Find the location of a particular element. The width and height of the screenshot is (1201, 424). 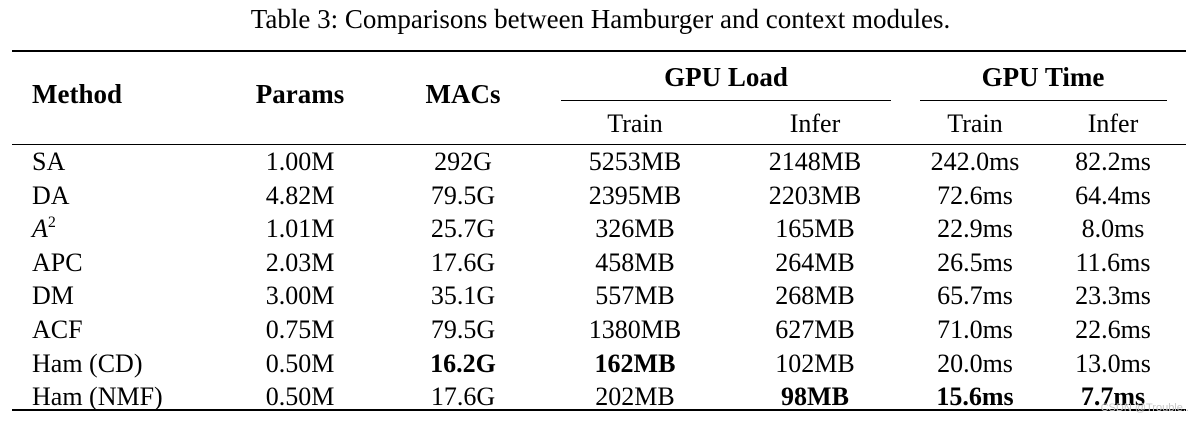

cell-macs: 292G is located at coordinates (463, 161).